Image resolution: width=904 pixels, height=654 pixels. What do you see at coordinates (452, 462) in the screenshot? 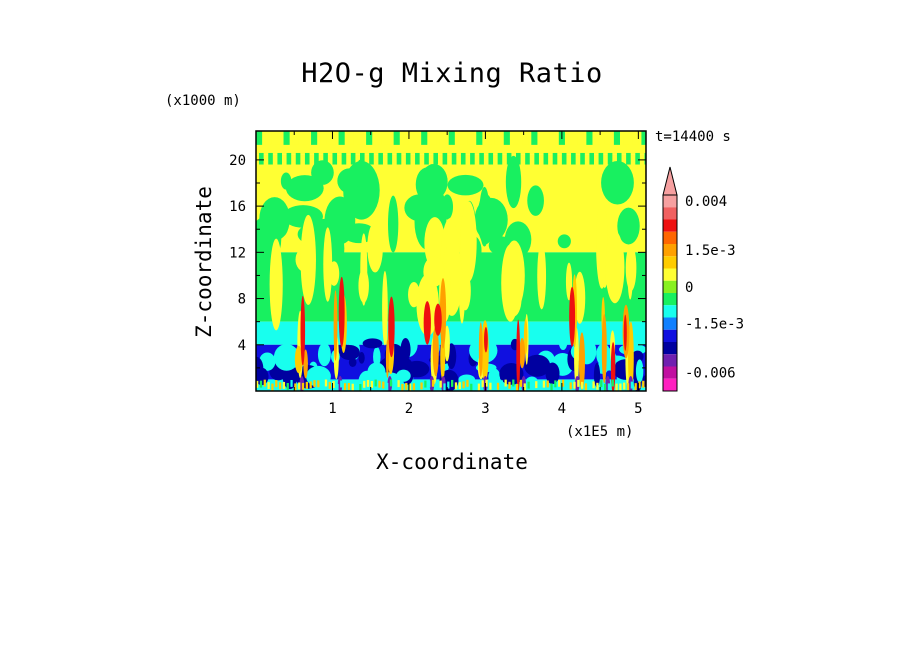
I see `x-axis-label: X-coordinate` at bounding box center [452, 462].